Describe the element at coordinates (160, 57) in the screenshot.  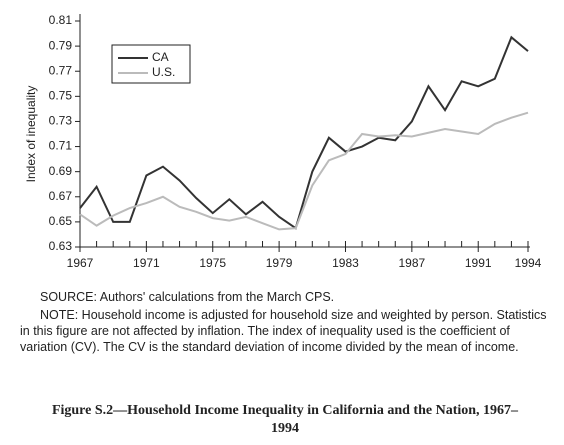
I see `legend-label: CA` at that location.